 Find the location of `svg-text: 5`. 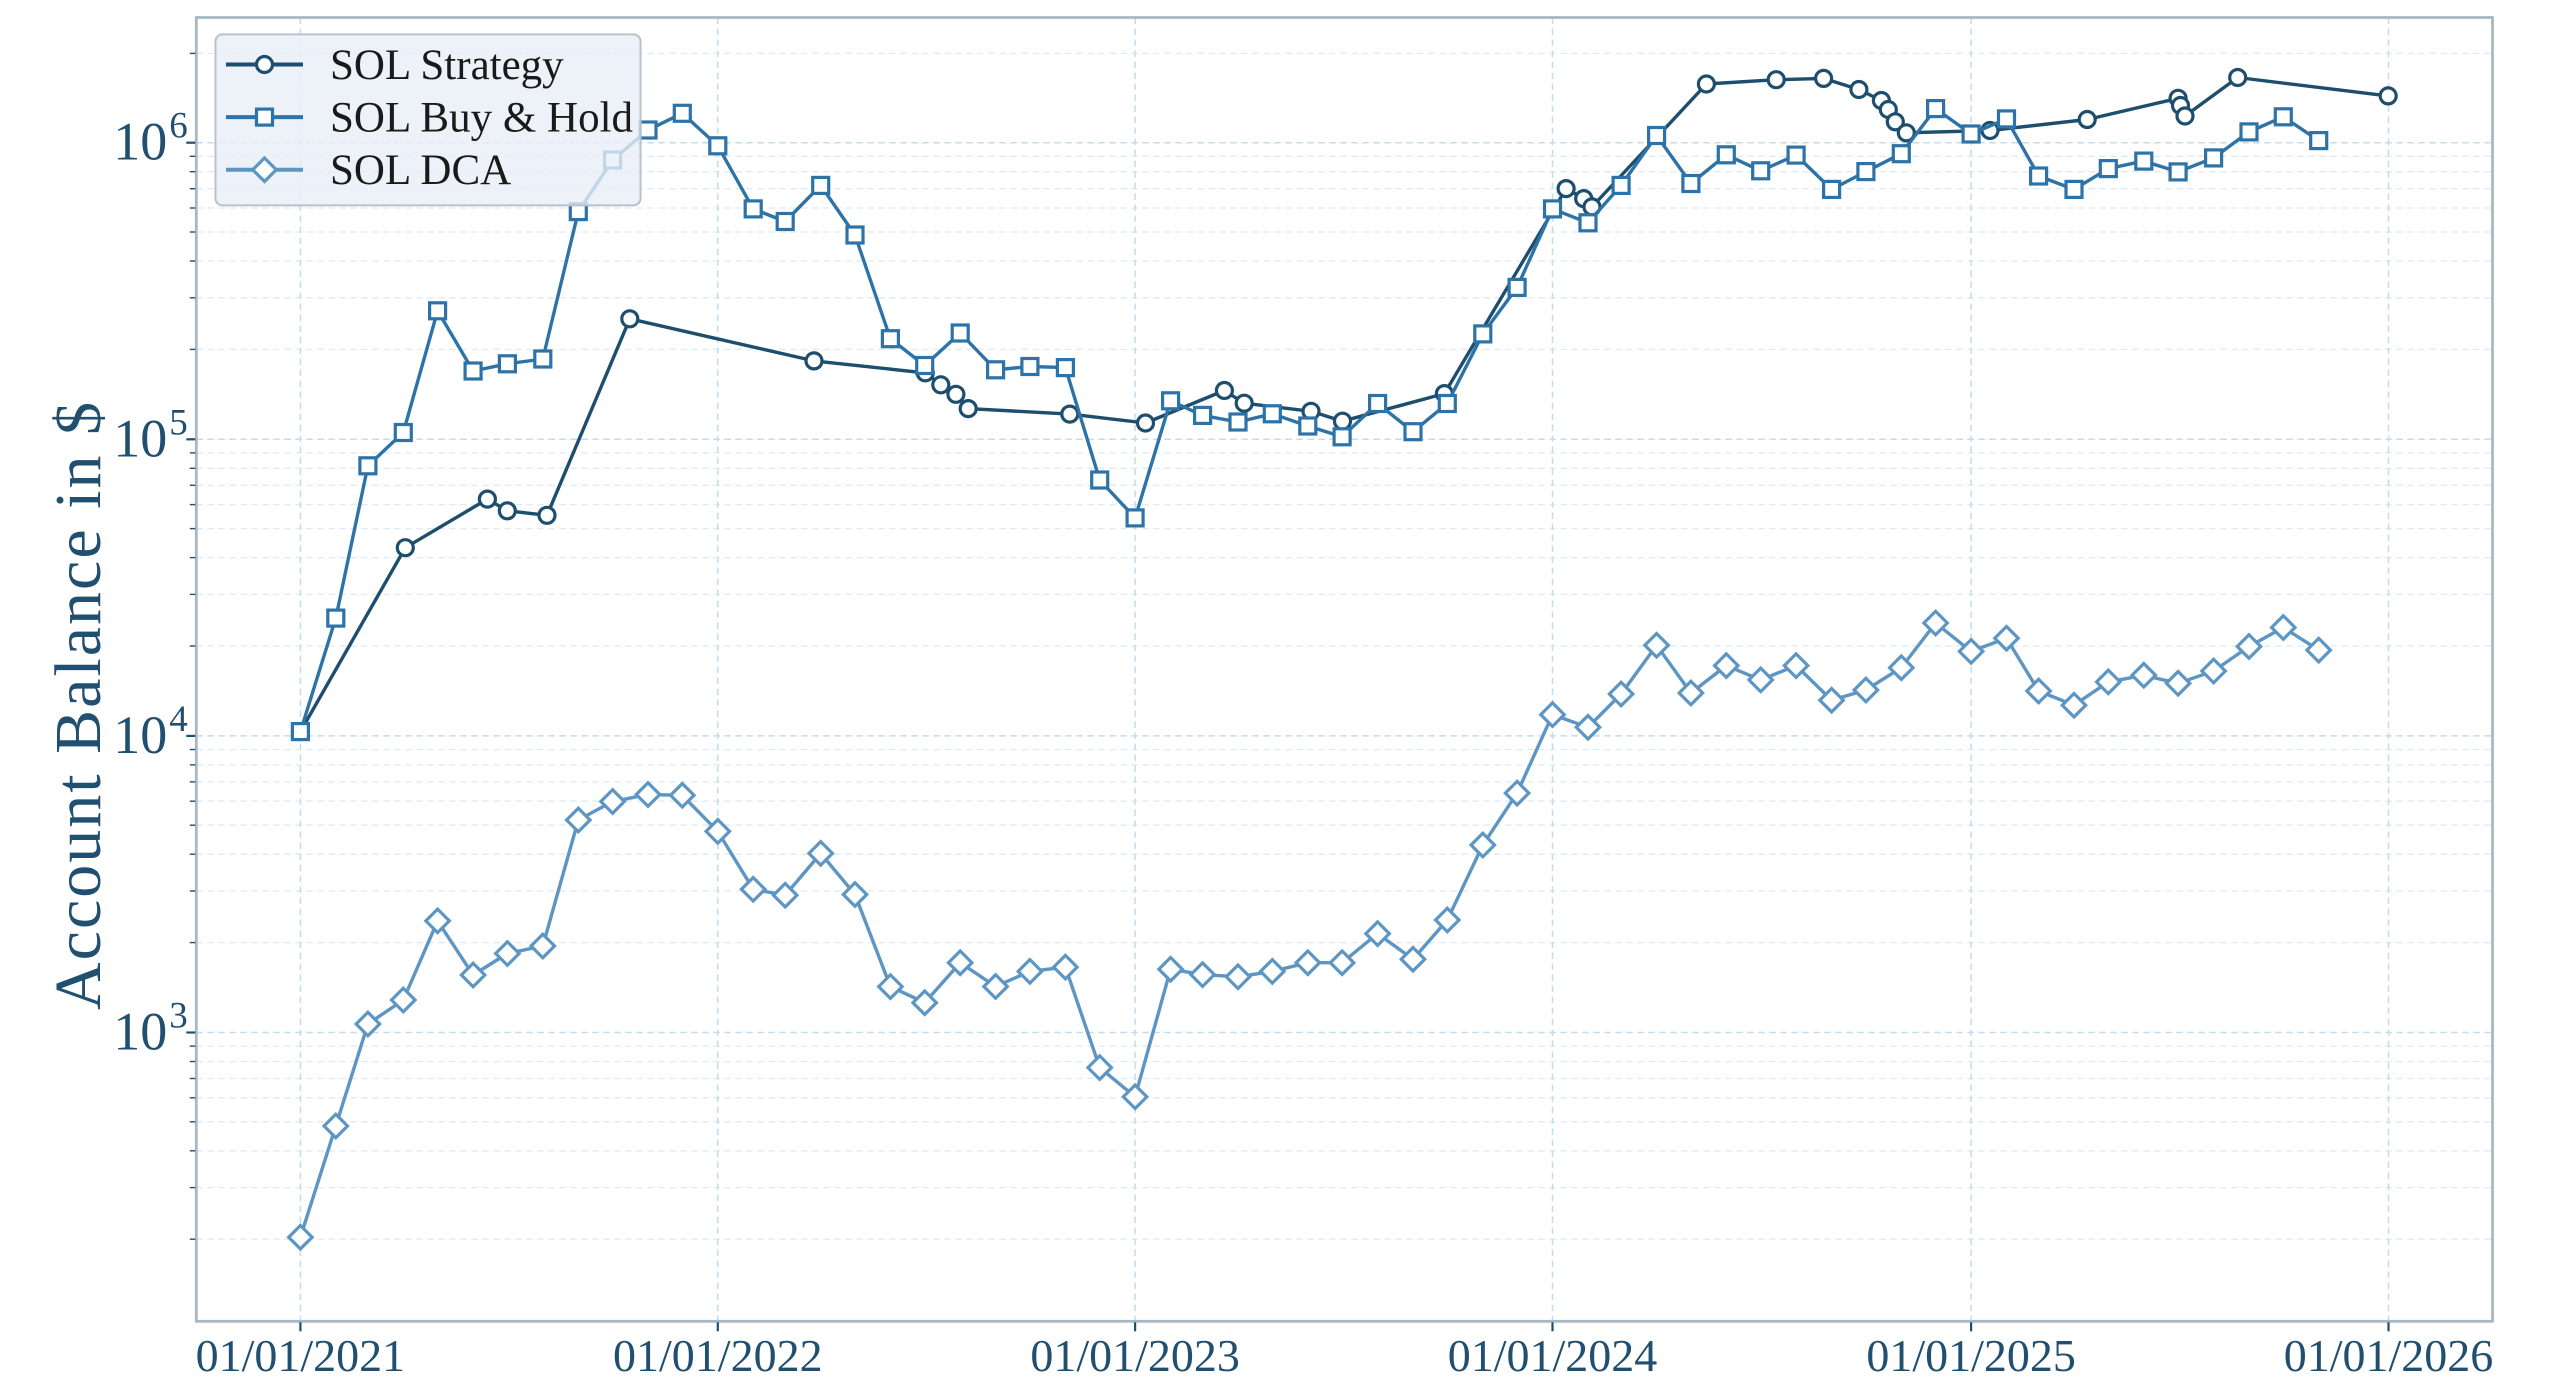

svg-text: 5 is located at coordinates (178, 422).